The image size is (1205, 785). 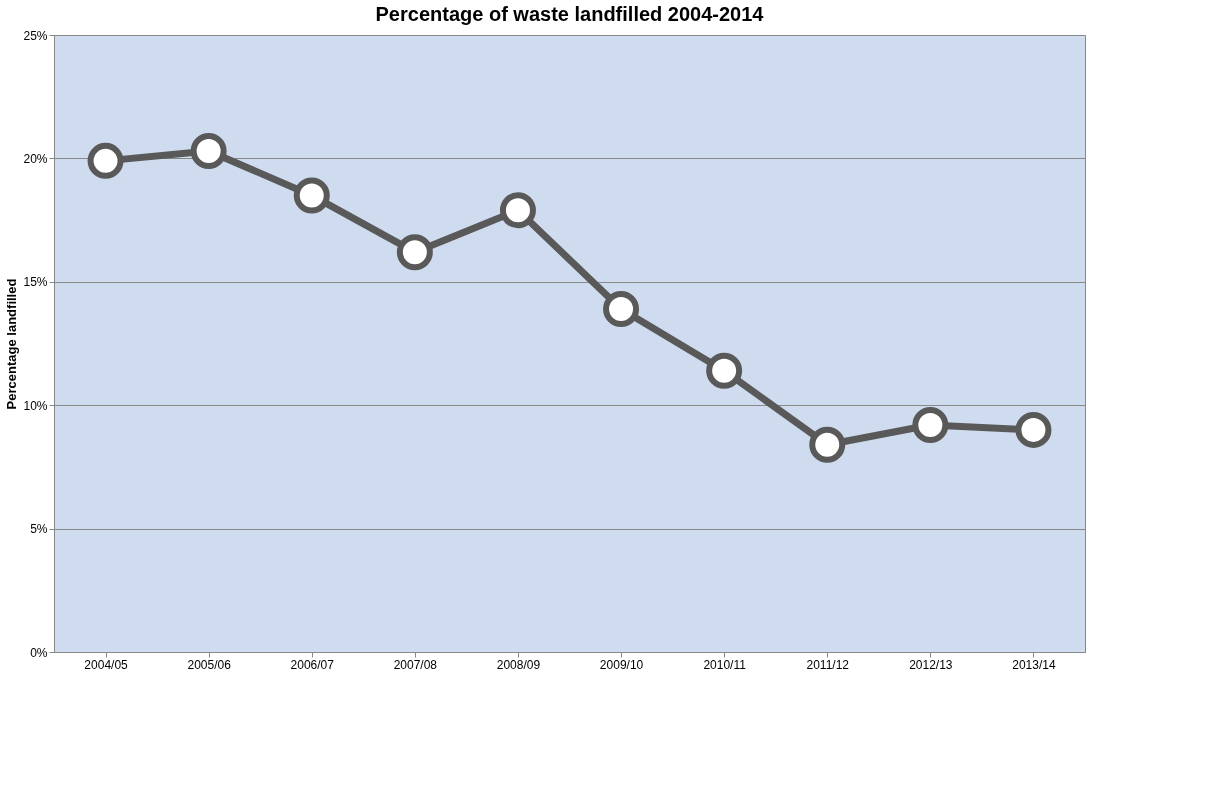 I want to click on y-tick-label: 25%, so click(x=35, y=35).